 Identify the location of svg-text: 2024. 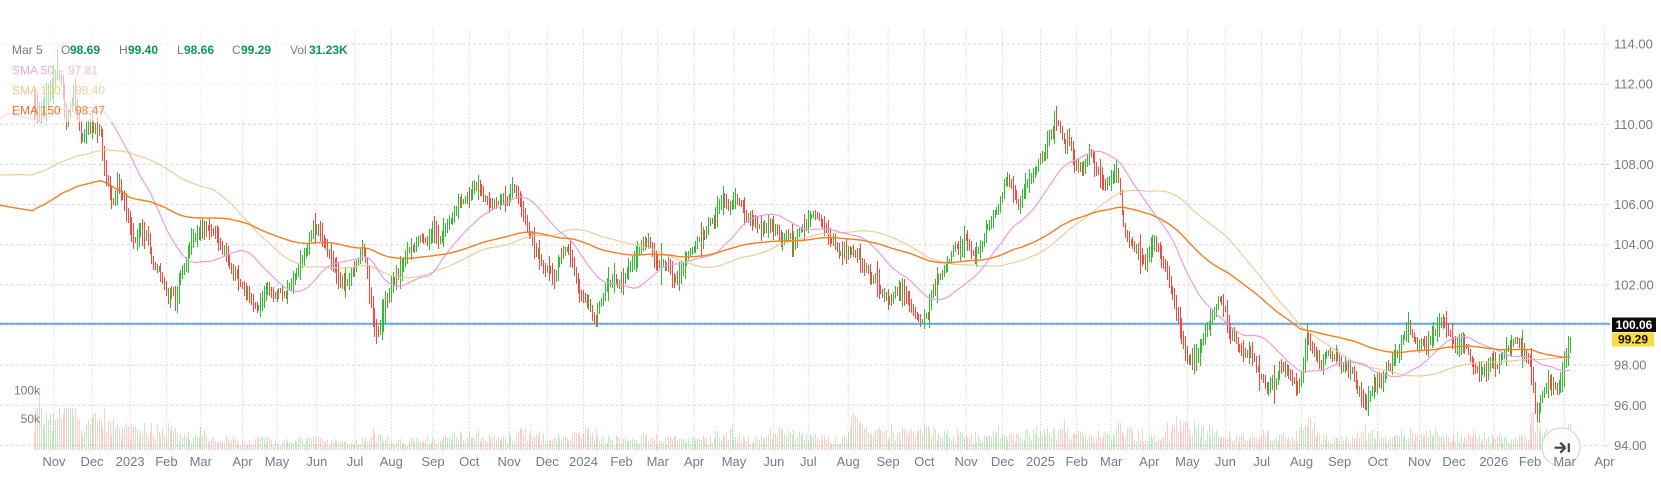
(583, 461).